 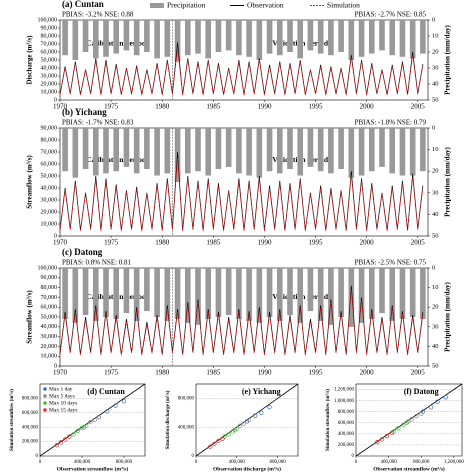 I want to click on annotation: PBIAS: -3.2% NSE: 0.88, so click(x=98, y=15).